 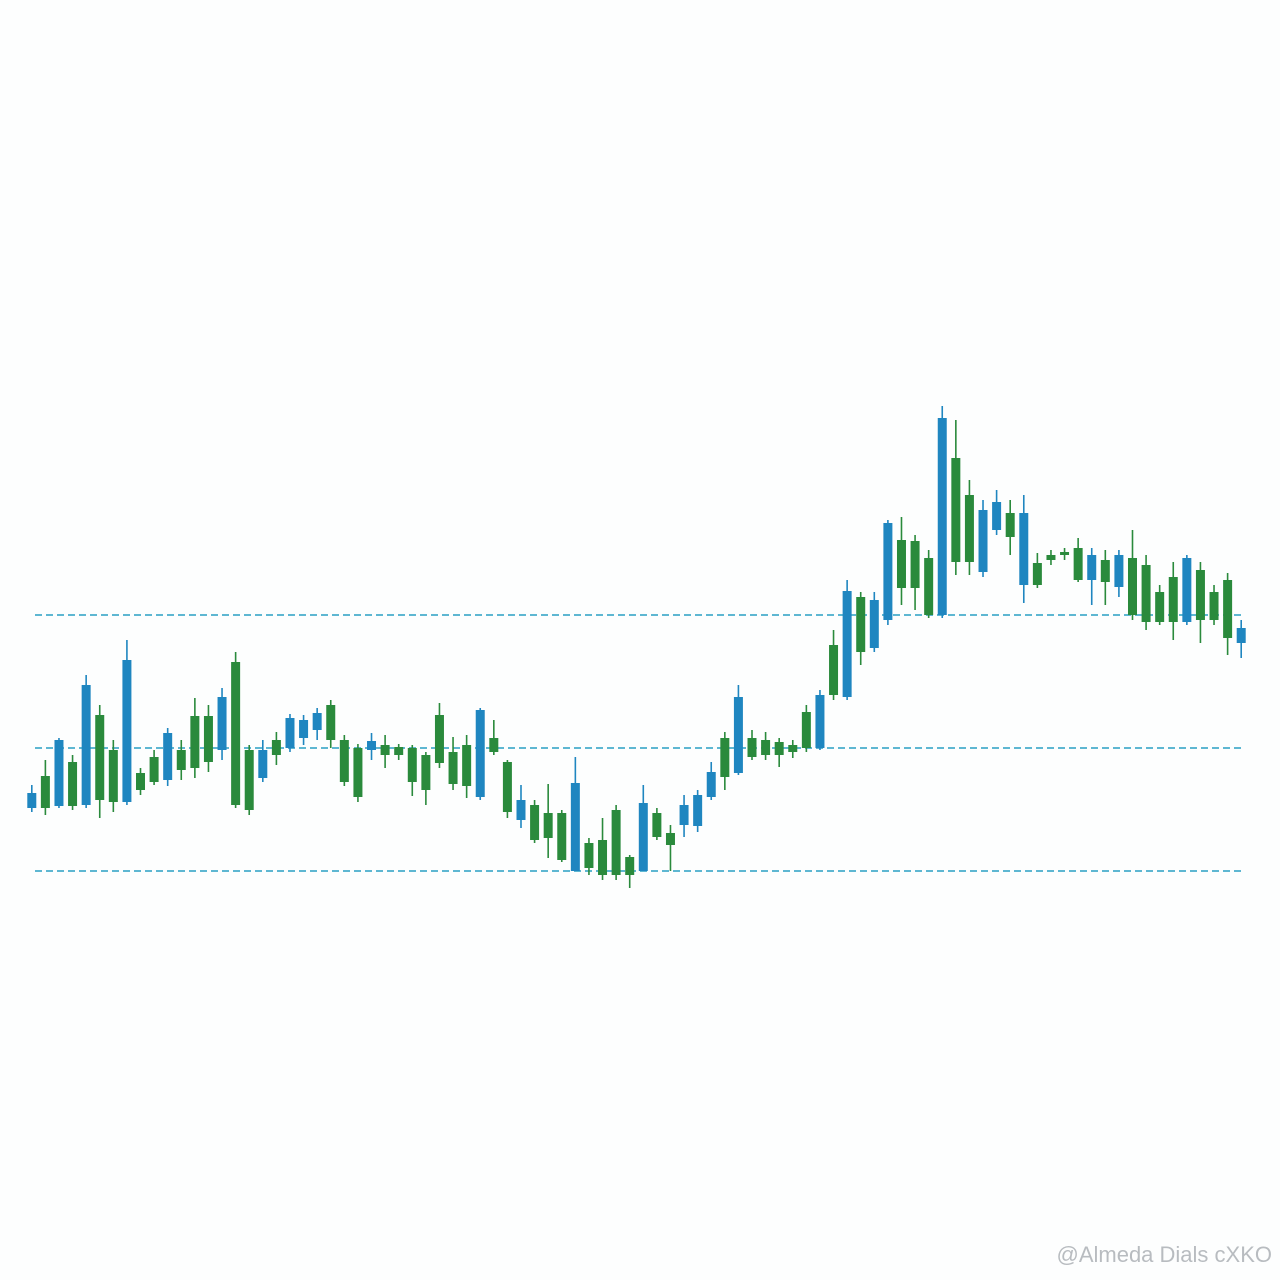 I want to click on watermark: @Almeda Dials cXKO, so click(x=1164, y=1254).